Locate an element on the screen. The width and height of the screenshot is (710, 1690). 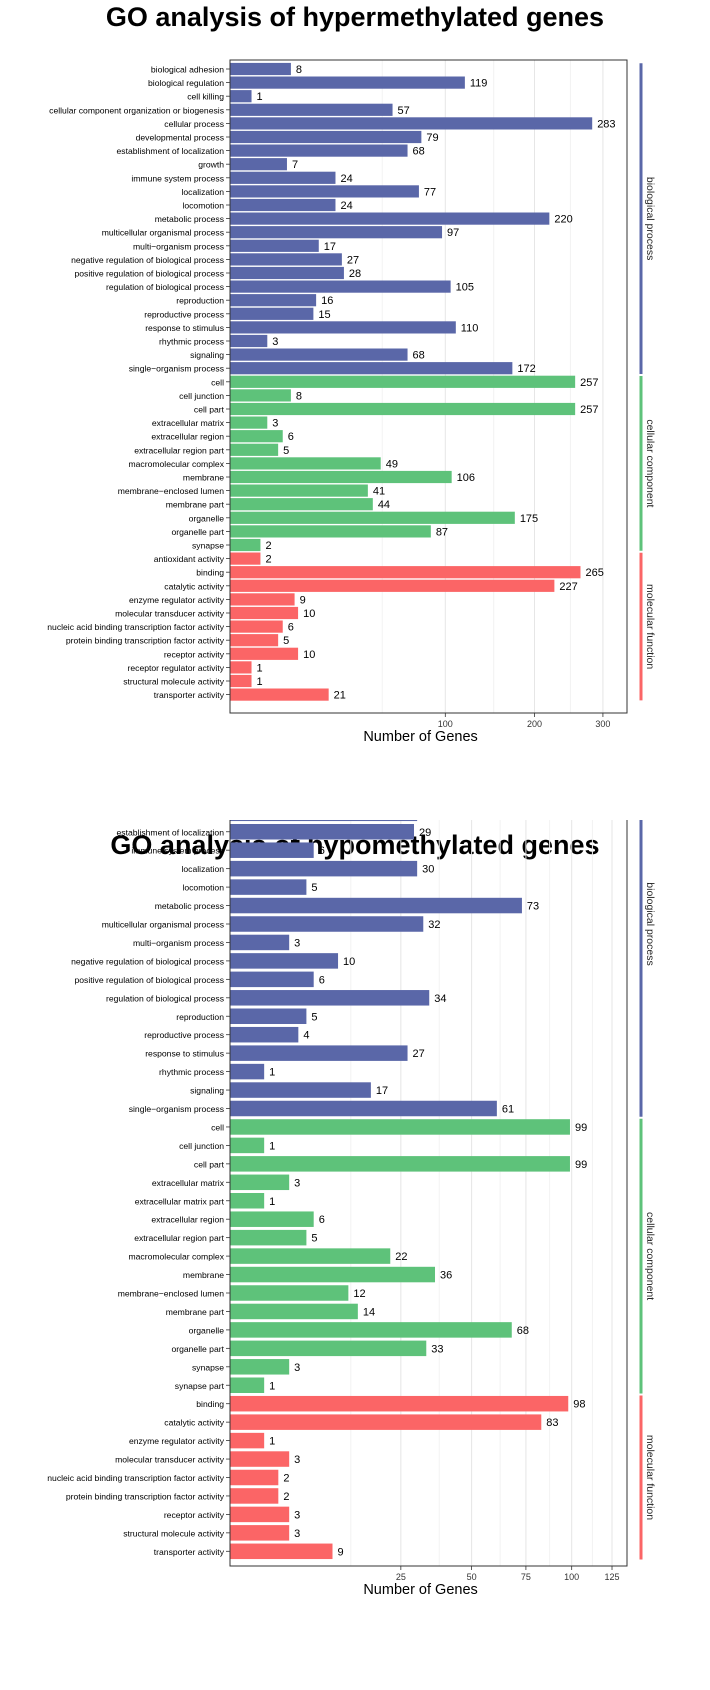
category-label: macromolecular complex is located at coordinates (176, 464).